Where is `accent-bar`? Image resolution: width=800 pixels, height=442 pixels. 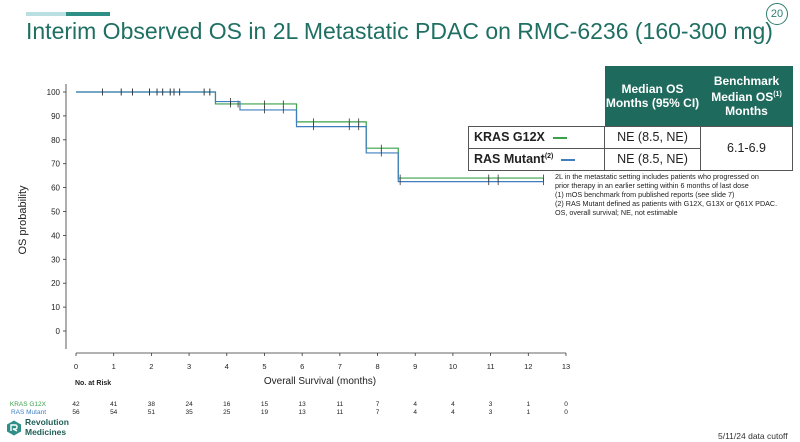
accent-bar is located at coordinates (68, 14).